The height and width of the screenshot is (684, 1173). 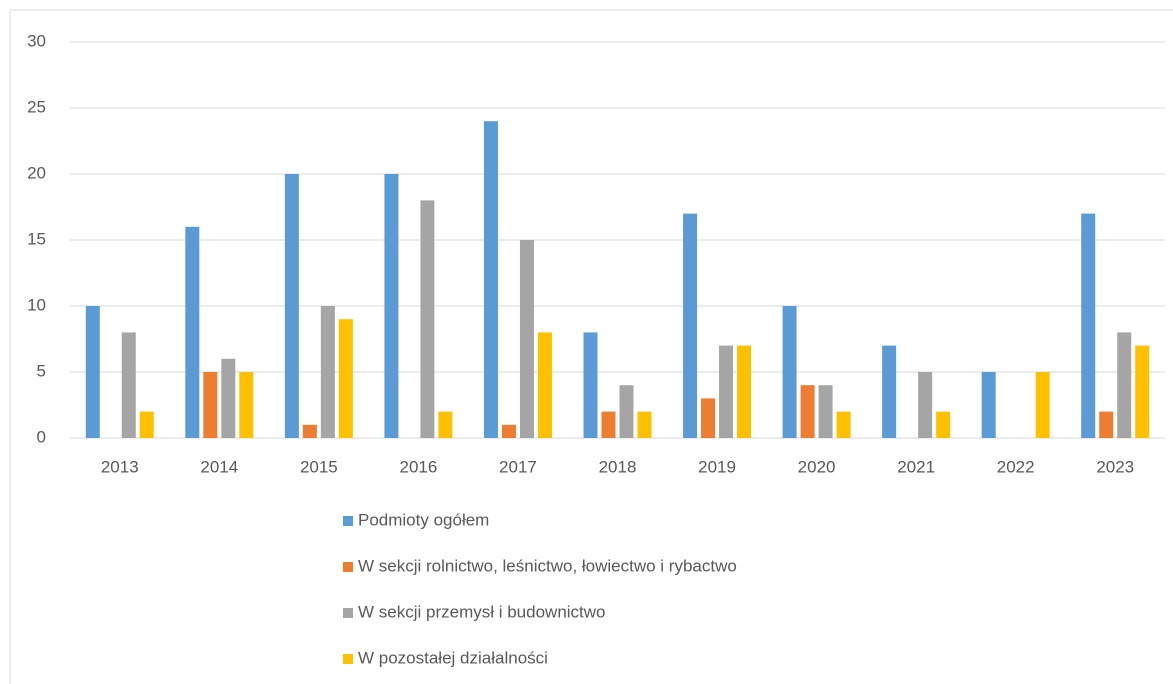 I want to click on x-tick-label: 2020, so click(x=817, y=466).